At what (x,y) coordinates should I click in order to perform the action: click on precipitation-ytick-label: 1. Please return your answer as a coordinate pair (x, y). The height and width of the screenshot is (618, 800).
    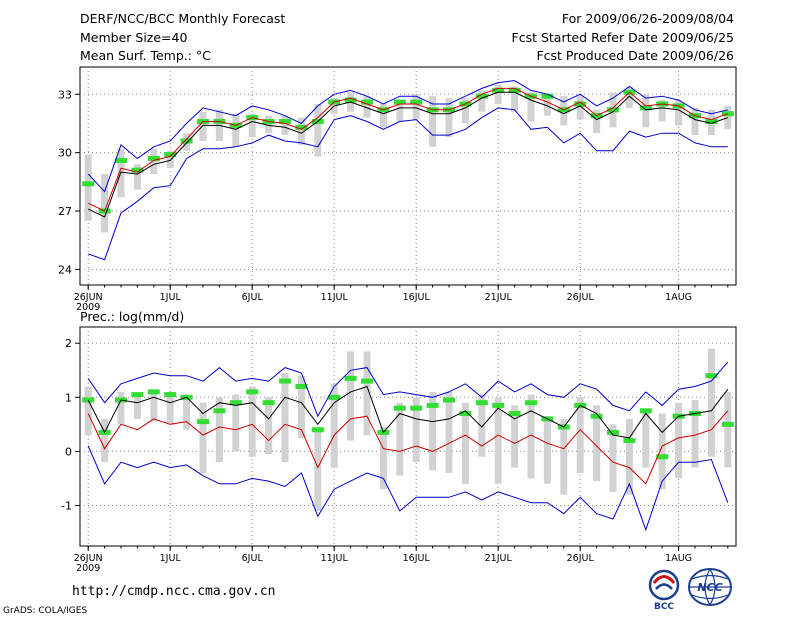
    Looking at the image, I should click on (68, 397).